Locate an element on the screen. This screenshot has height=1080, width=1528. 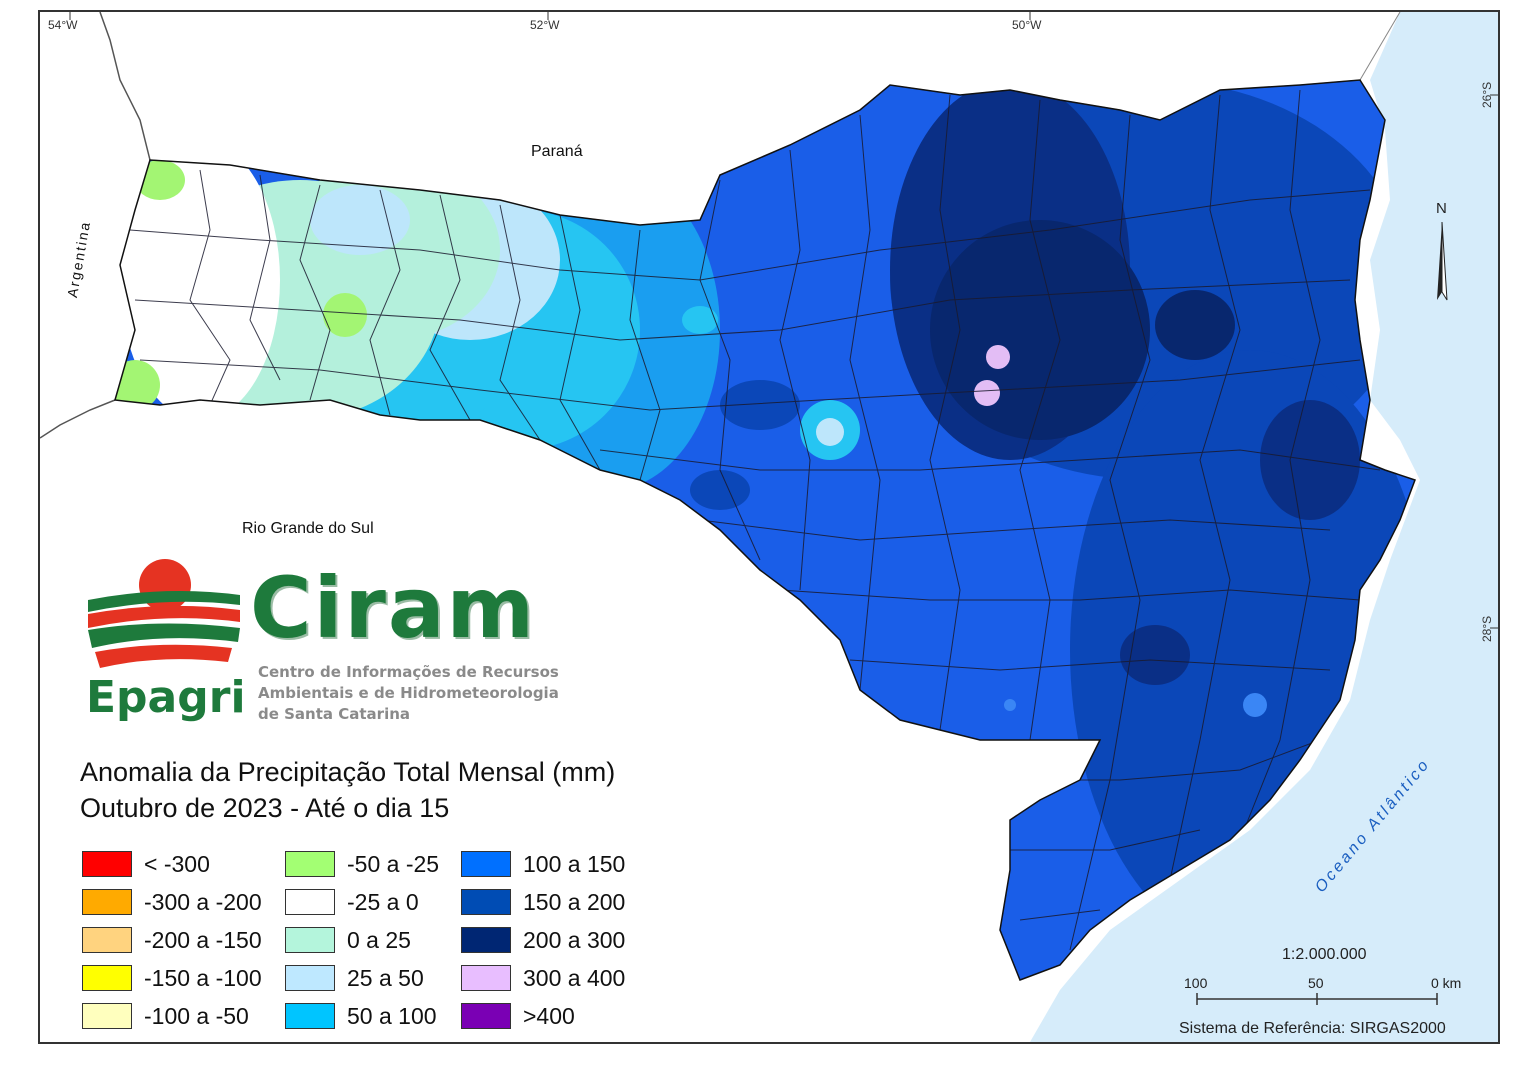
legend-item: 50 a 100 is located at coordinates (361, 1016).